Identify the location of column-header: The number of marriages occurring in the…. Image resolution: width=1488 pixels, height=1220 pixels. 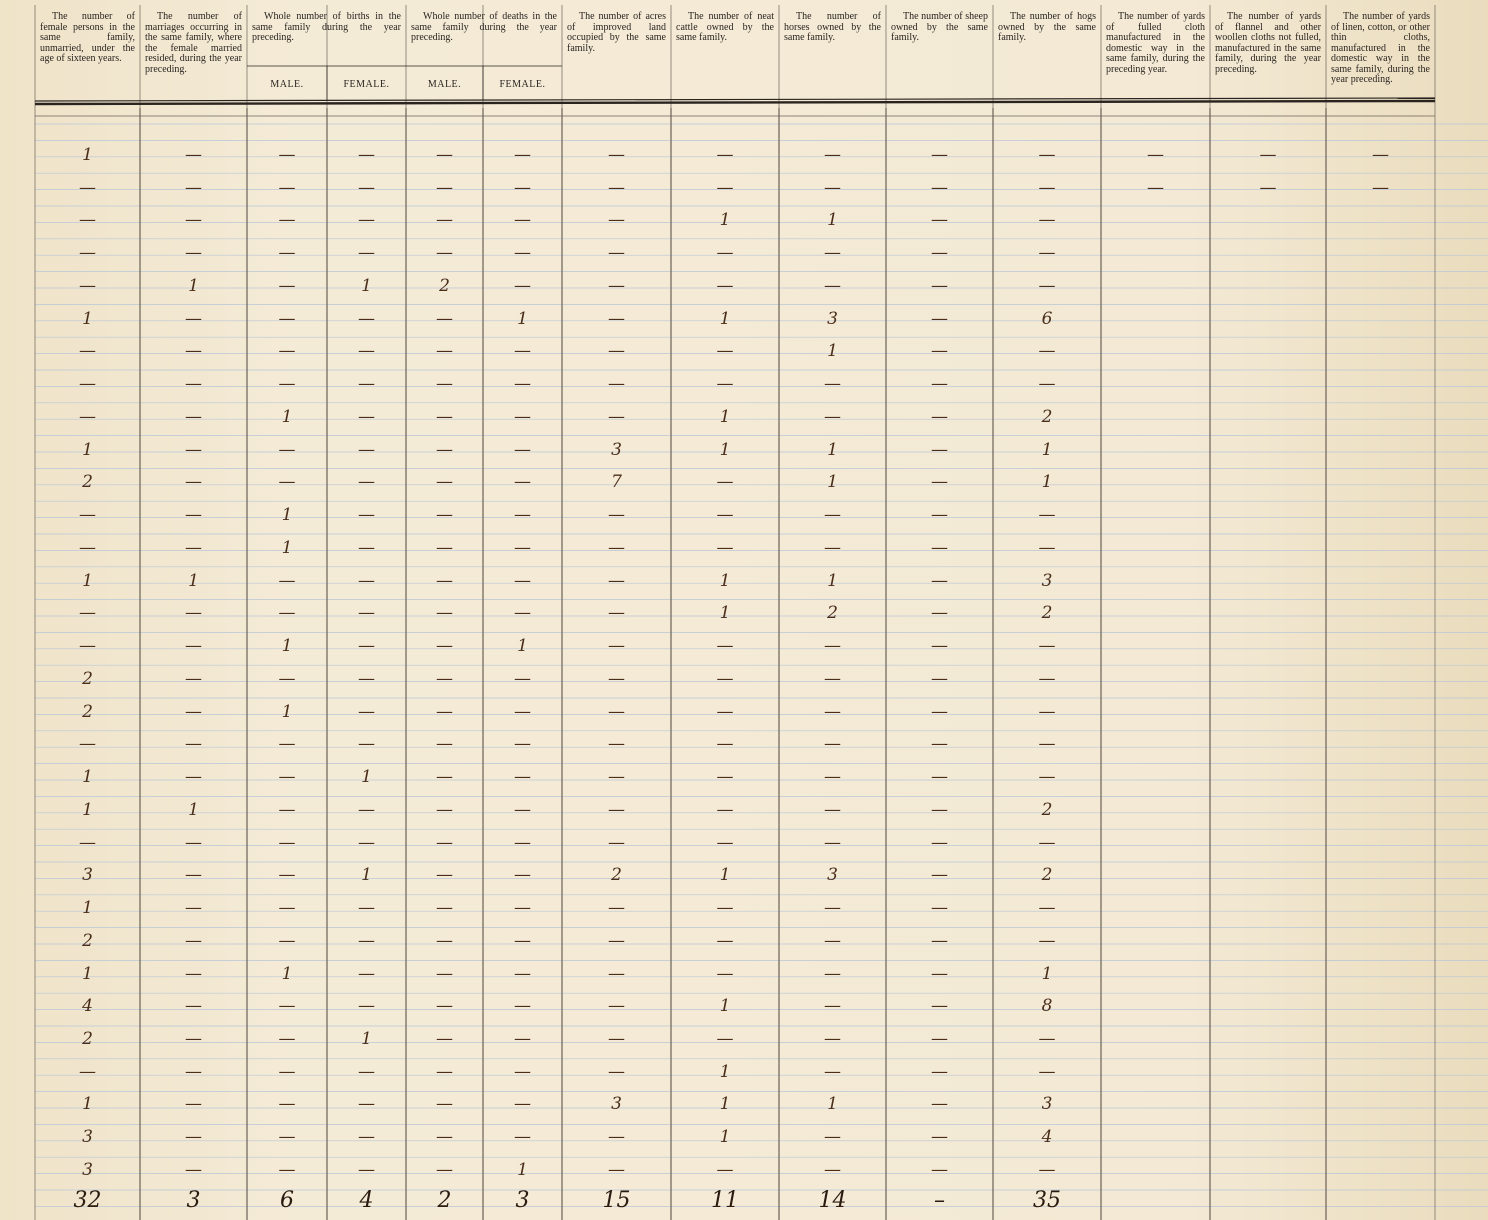
(193, 43).